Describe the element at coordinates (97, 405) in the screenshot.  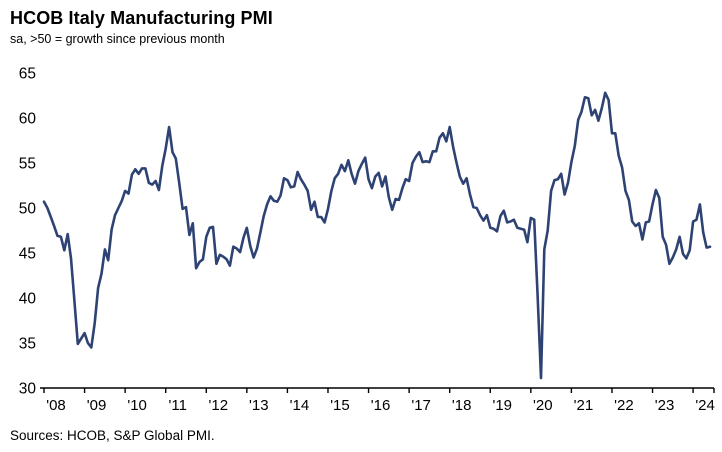
I see `x-tick-label: '09` at that location.